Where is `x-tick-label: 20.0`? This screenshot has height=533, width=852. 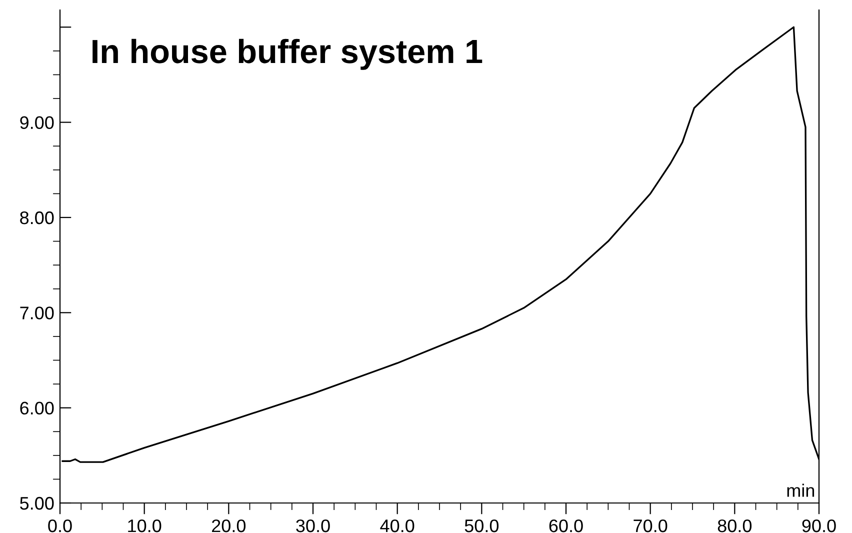
x-tick-label: 20.0 is located at coordinates (229, 525).